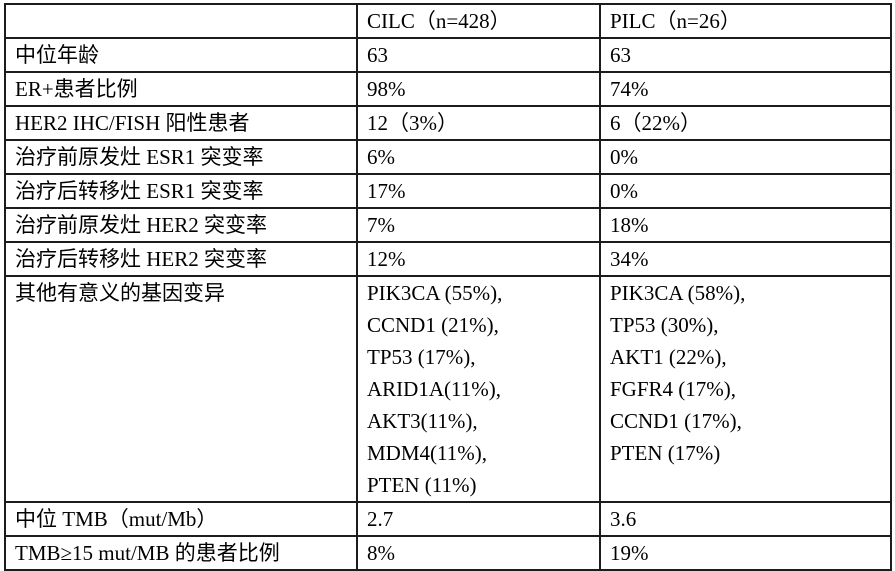 The image size is (895, 571). What do you see at coordinates (478, 553) in the screenshot?
I see `cell-cilc: 8%` at bounding box center [478, 553].